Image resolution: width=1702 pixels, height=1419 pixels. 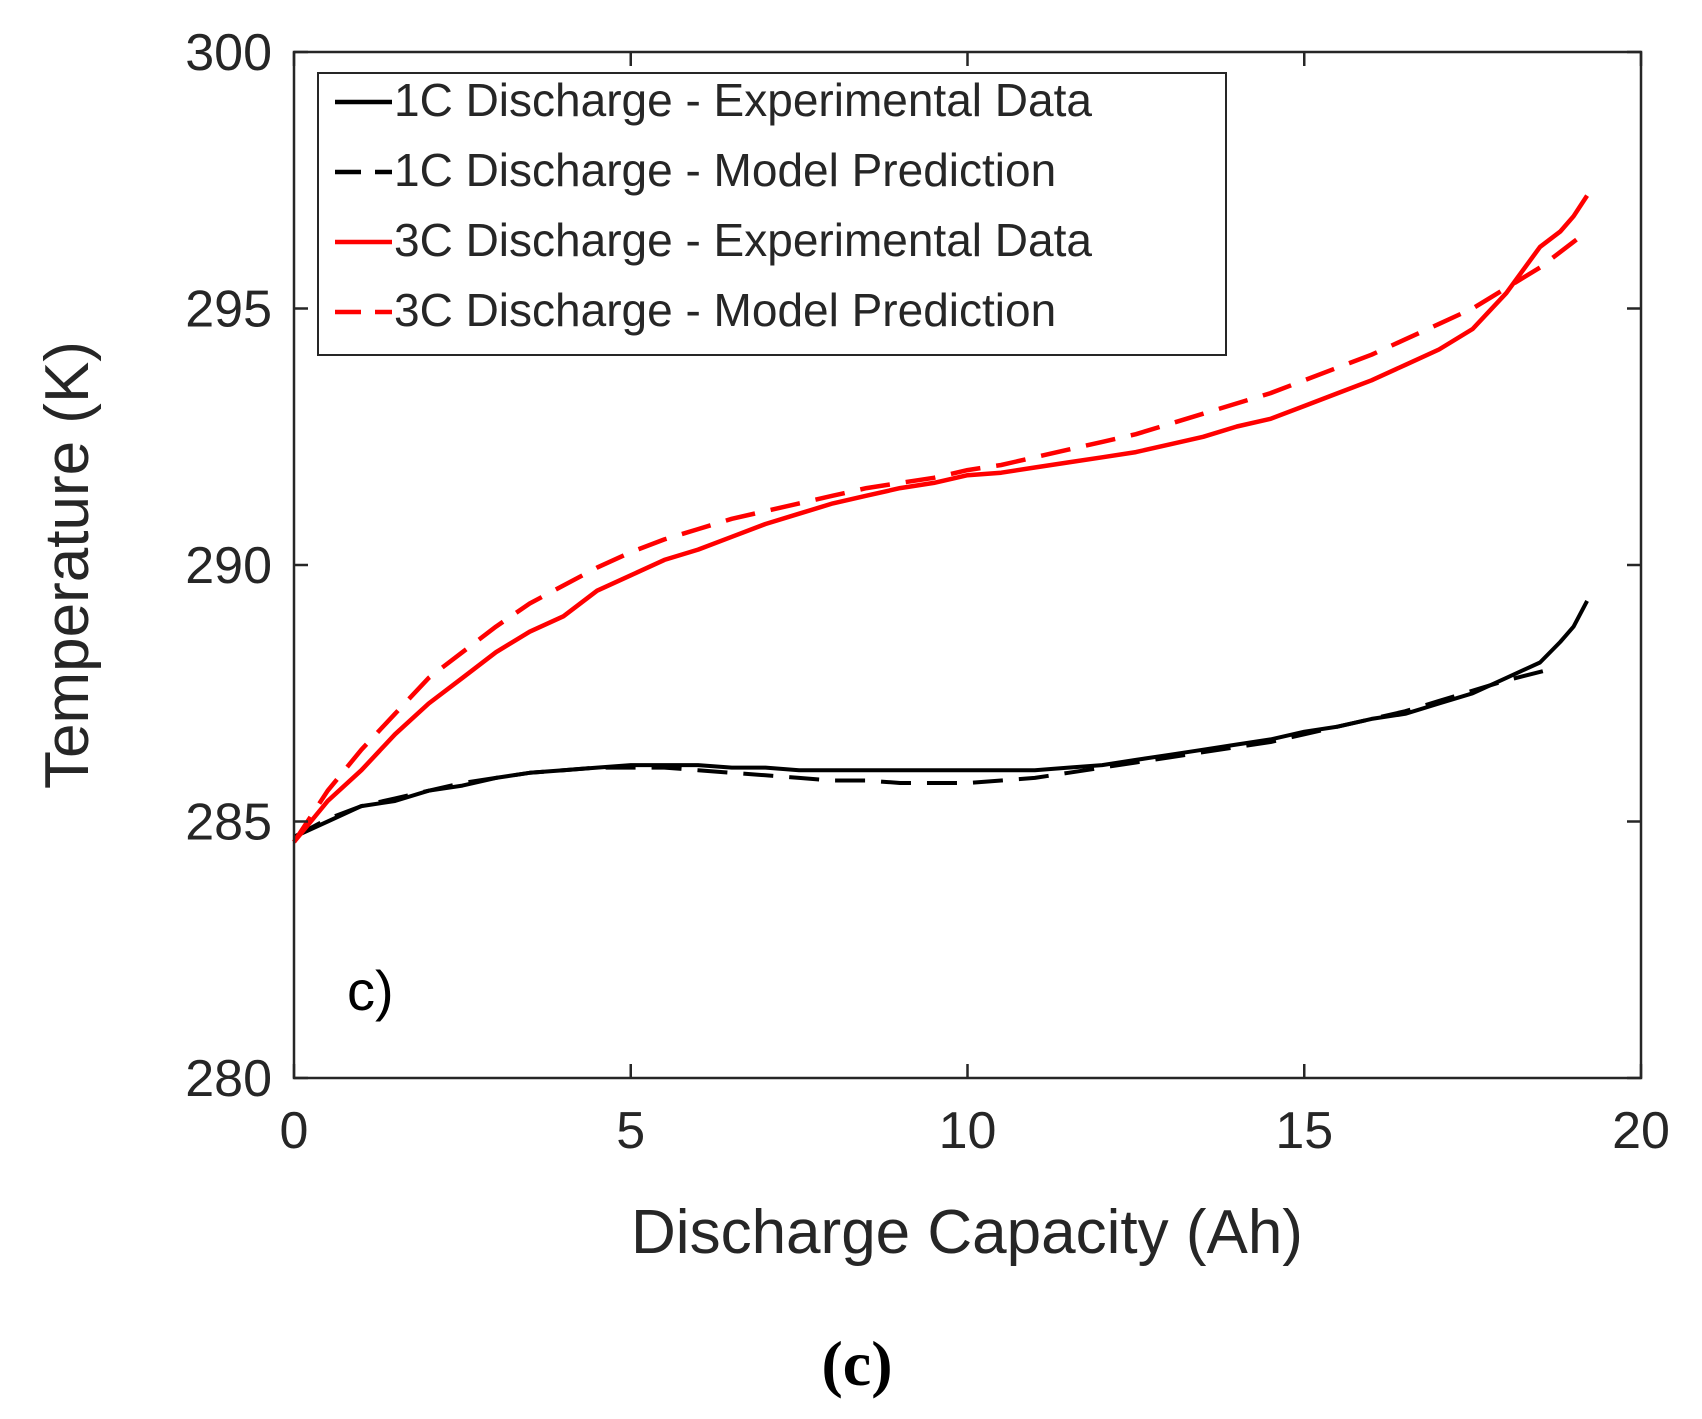 What do you see at coordinates (228, 53) in the screenshot?
I see `y-tick-label-4: 300` at bounding box center [228, 53].